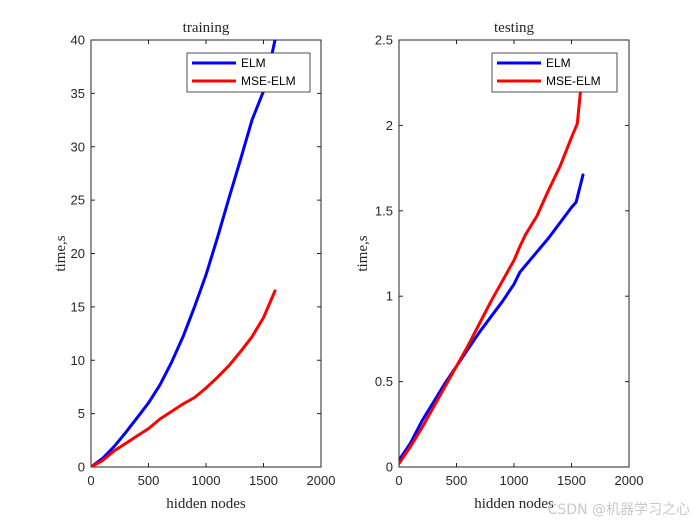 The image size is (700, 525). What do you see at coordinates (363, 253) in the screenshot?
I see `right-y-axis-label: time,s` at bounding box center [363, 253].